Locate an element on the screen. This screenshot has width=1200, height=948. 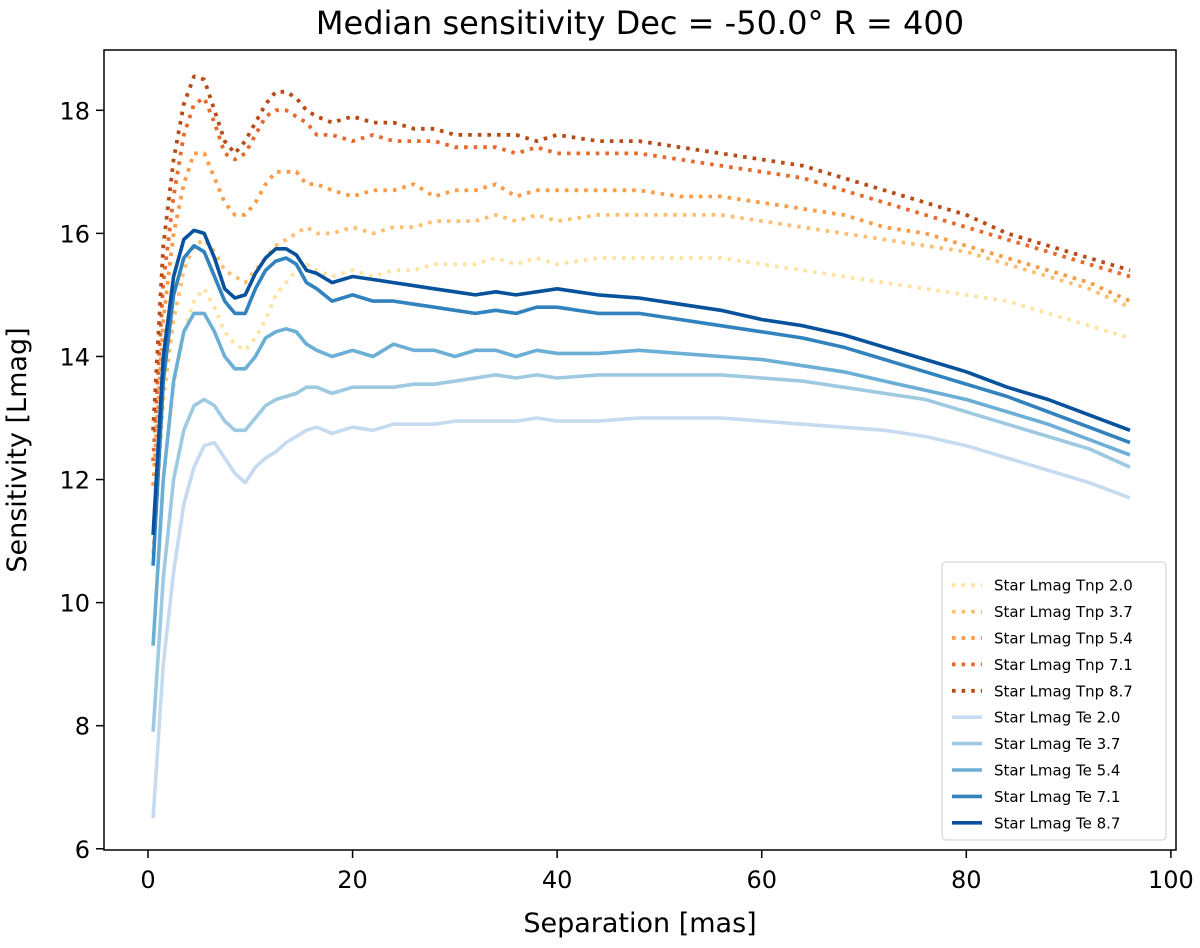
x-tick-label: 40 is located at coordinates (557, 880).